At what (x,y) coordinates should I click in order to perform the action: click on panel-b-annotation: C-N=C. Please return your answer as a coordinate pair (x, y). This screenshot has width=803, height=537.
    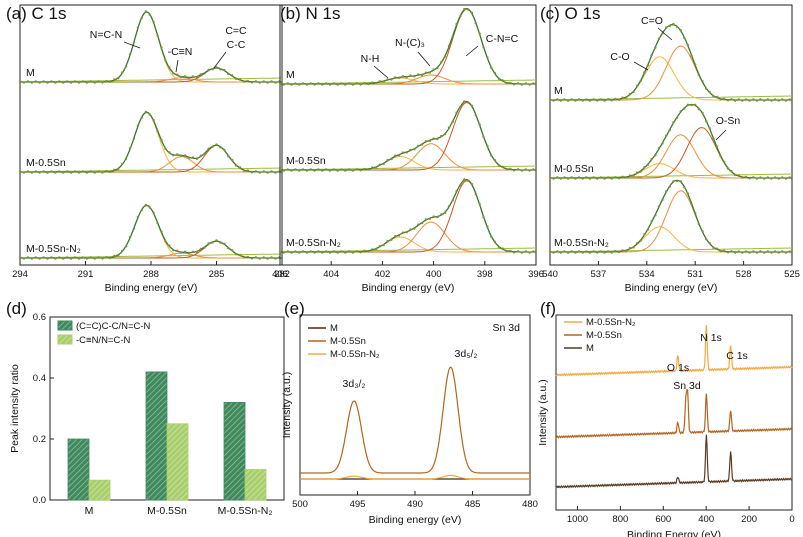
    Looking at the image, I should click on (502, 39).